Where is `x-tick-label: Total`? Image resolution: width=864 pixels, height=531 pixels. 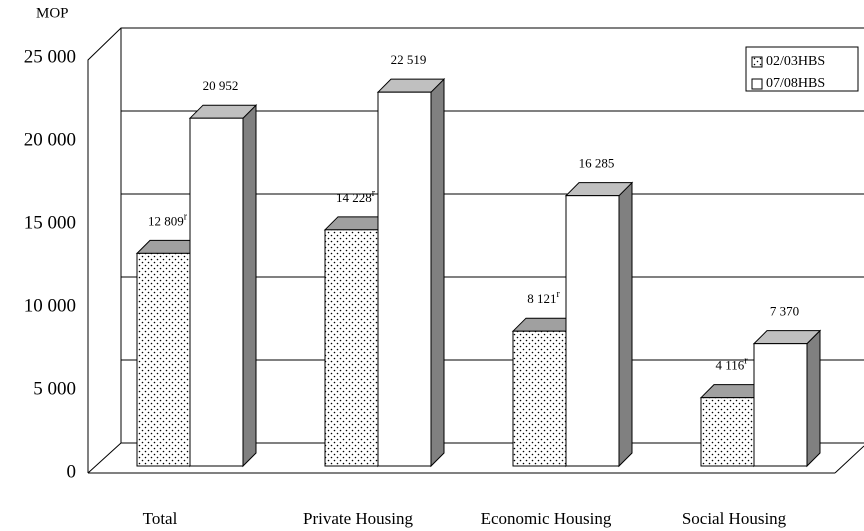
x-tick-label: Total is located at coordinates (160, 518).